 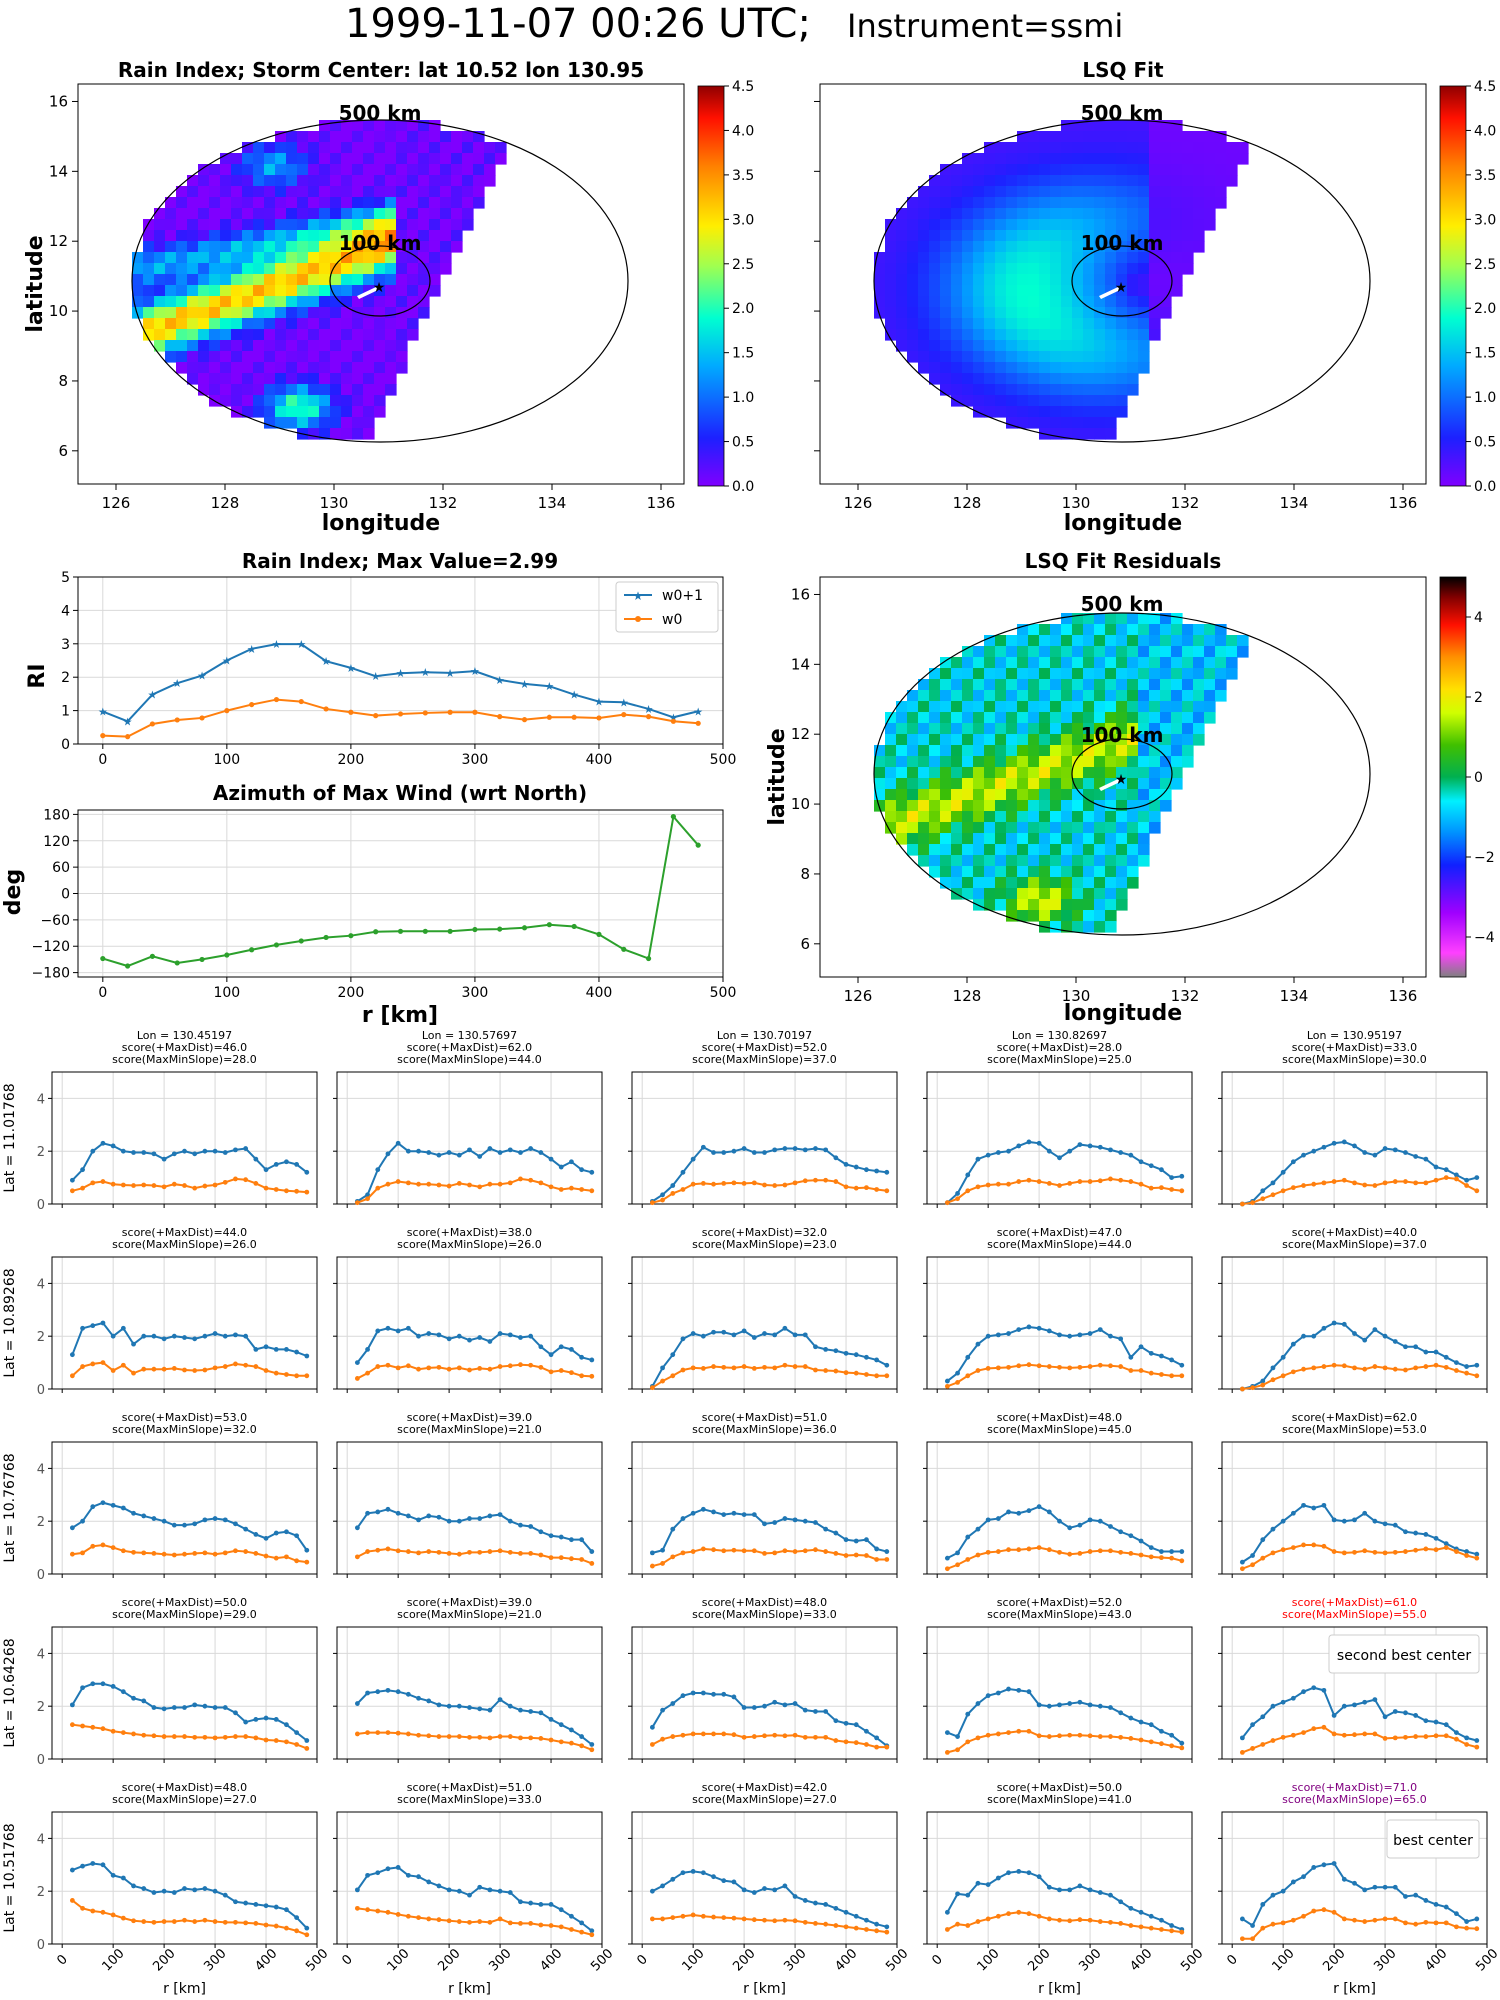 What do you see at coordinates (388, 498) in the screenshot?
I see `rain-index-xticks: 126 128 130 132 134 136` at bounding box center [388, 498].